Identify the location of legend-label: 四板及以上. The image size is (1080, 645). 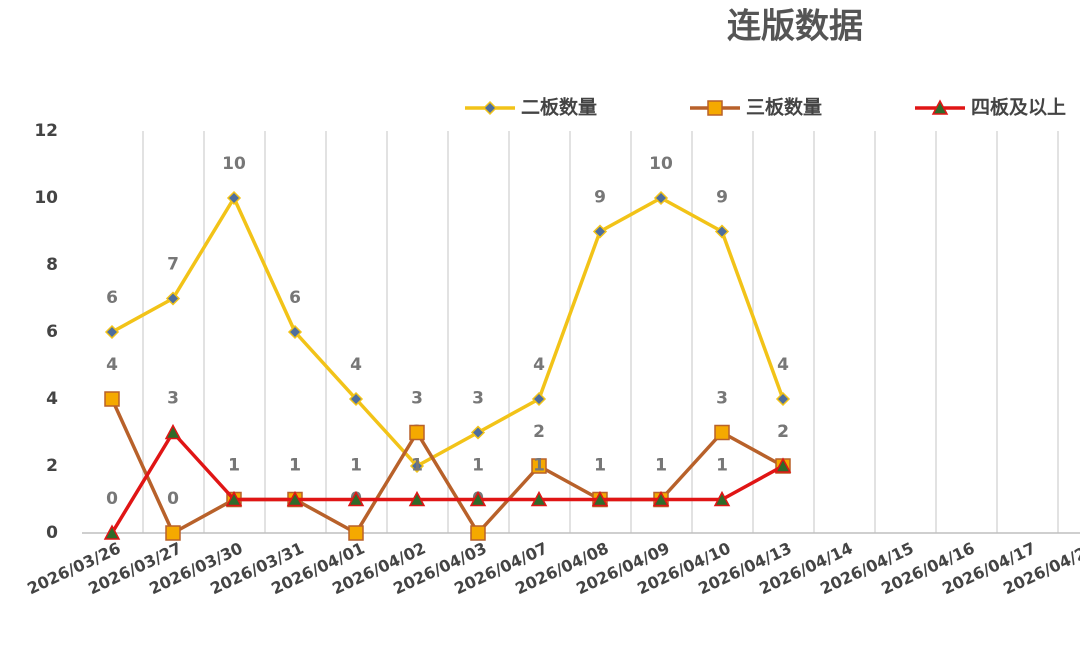
(1018, 107).